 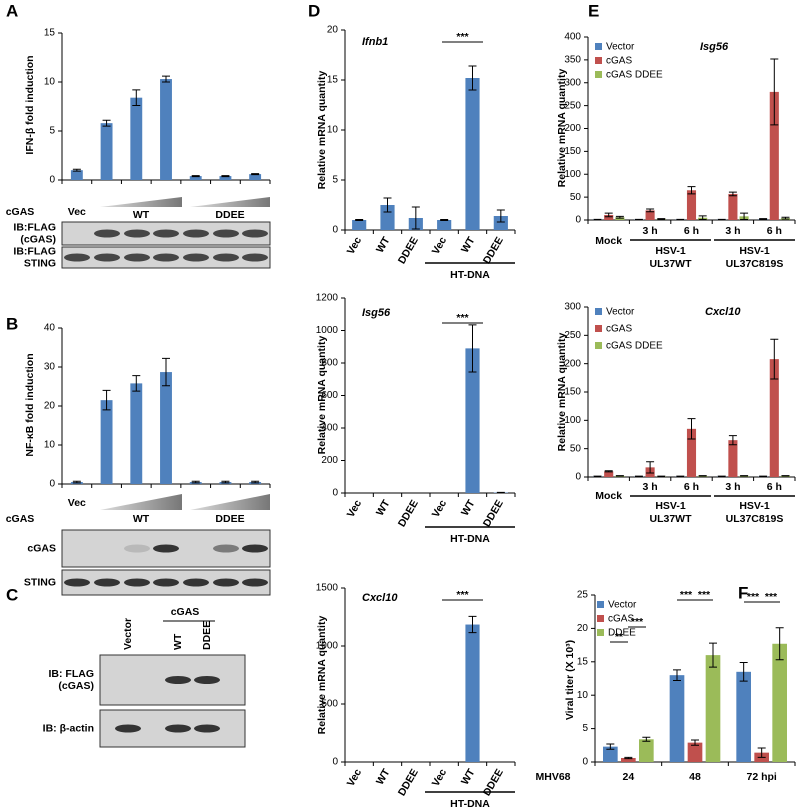 What do you see at coordinates (695, 777) in the screenshot?
I see `x-tick-label: 48` at bounding box center [695, 777].